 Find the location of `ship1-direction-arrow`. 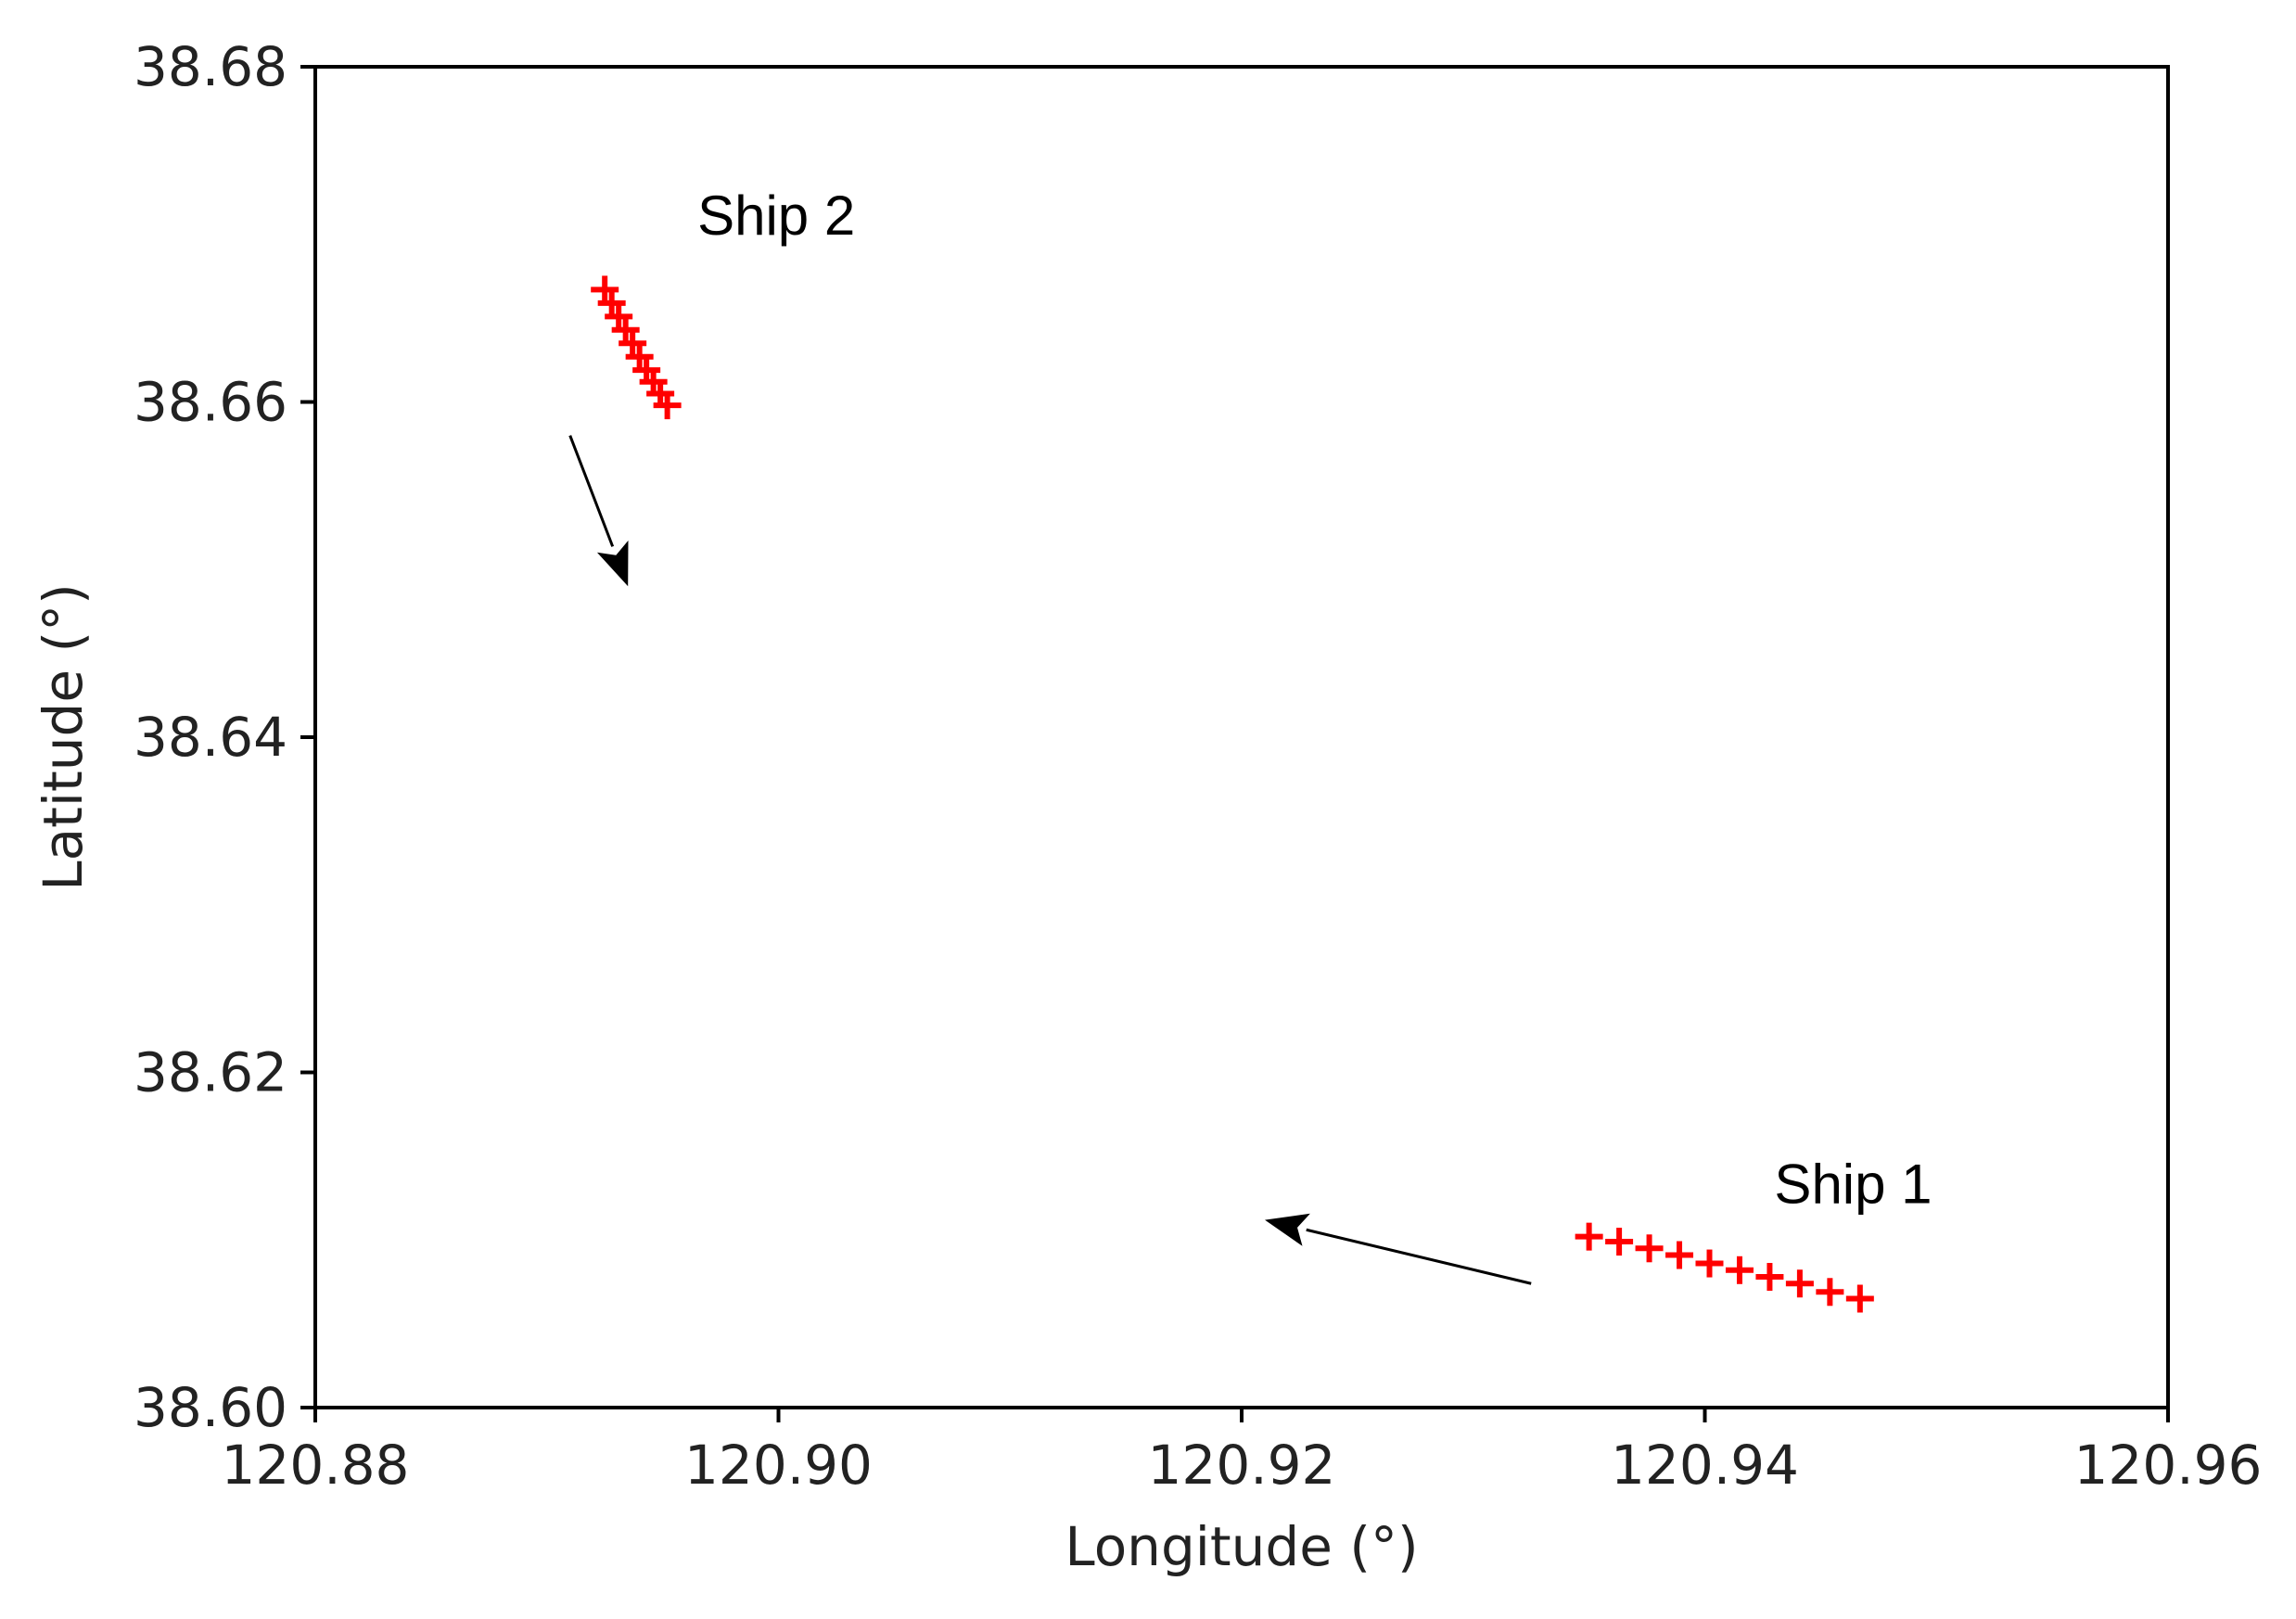

ship1-direction-arrow is located at coordinates (1398, 1249).